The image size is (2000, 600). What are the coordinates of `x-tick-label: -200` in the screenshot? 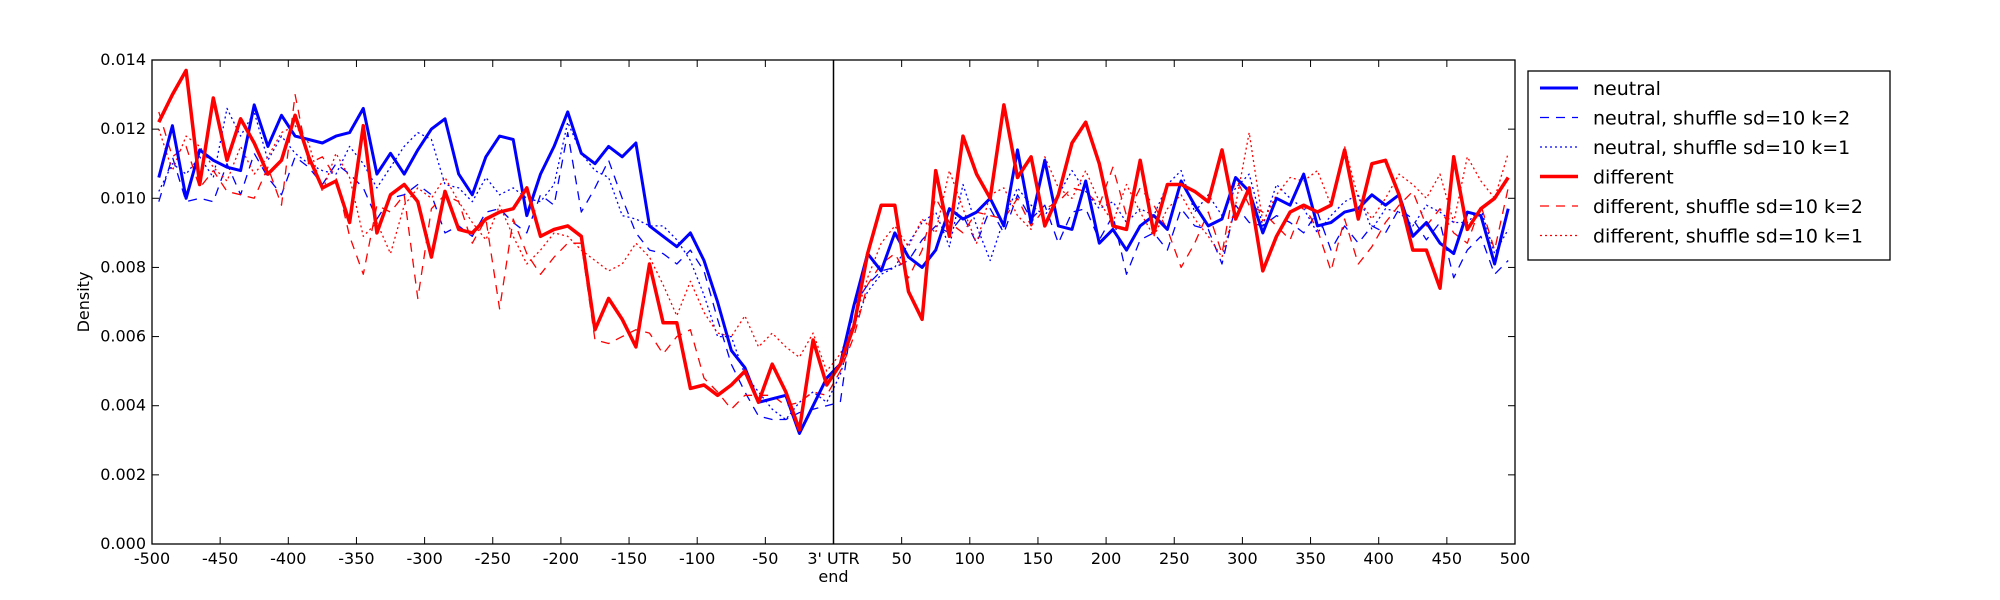 It's located at (561, 558).